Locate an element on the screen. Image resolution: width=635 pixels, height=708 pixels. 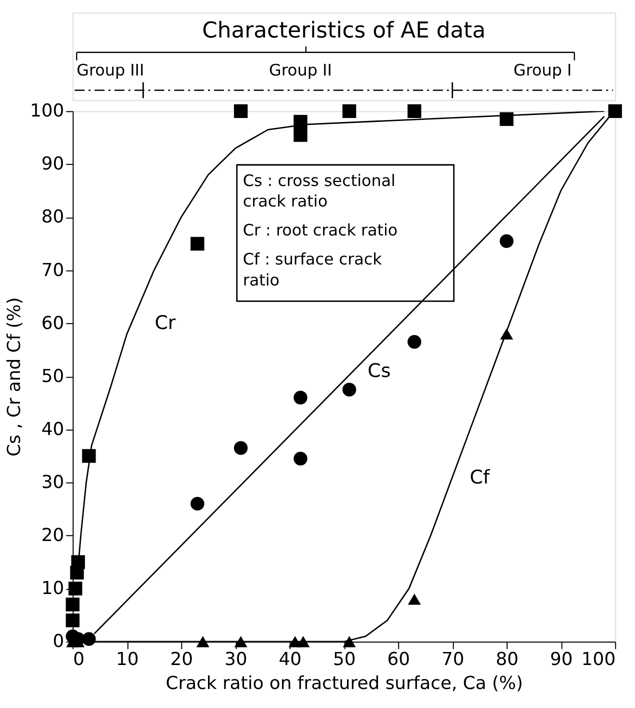
y-tick-label: 0 is located at coordinates (58, 641).